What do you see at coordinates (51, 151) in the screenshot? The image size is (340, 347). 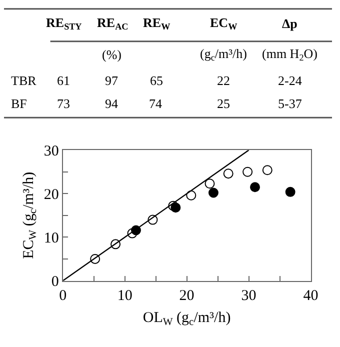 I see `y-tick-label: 30` at bounding box center [51, 151].